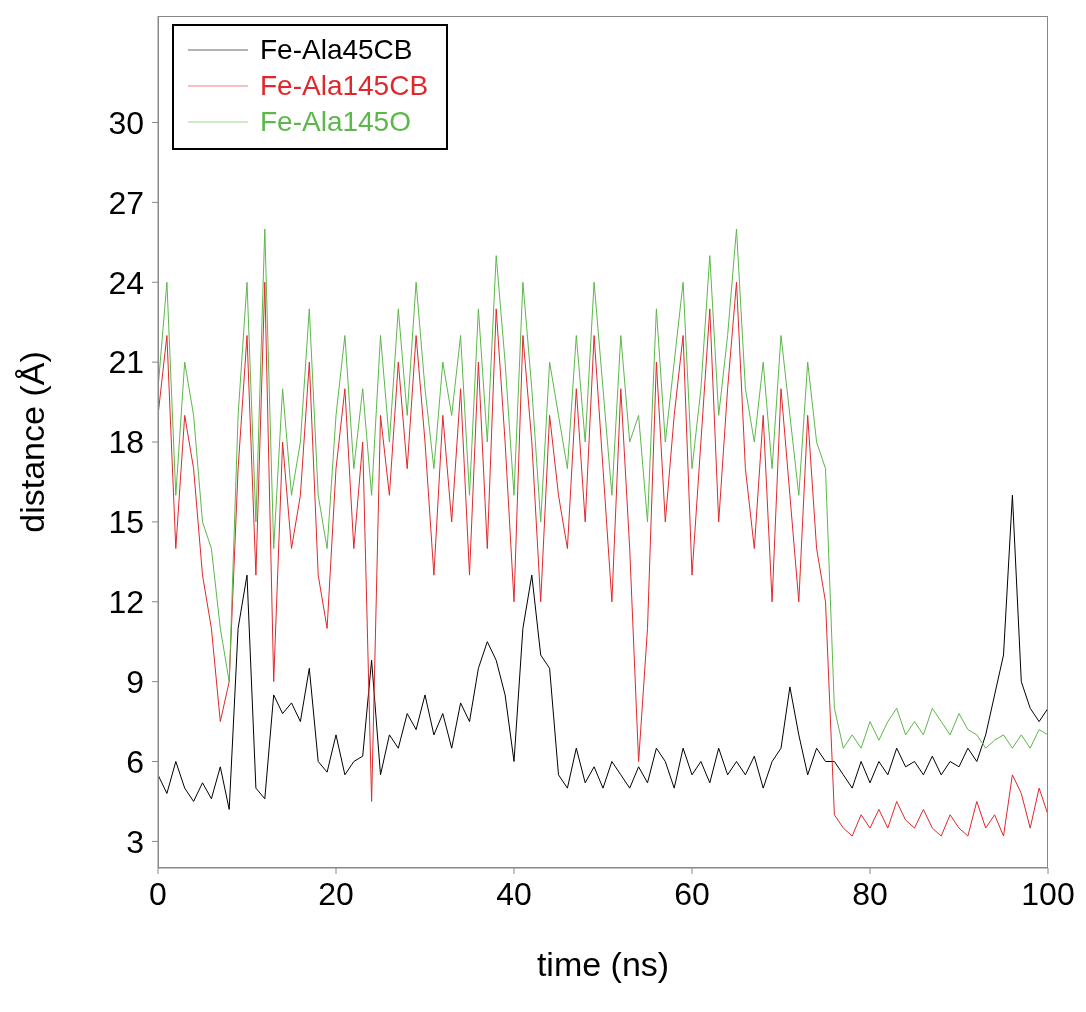 This screenshot has height=1012, width=1086. Describe the element at coordinates (126, 282) in the screenshot. I see `y-tick-label: 24` at that location.